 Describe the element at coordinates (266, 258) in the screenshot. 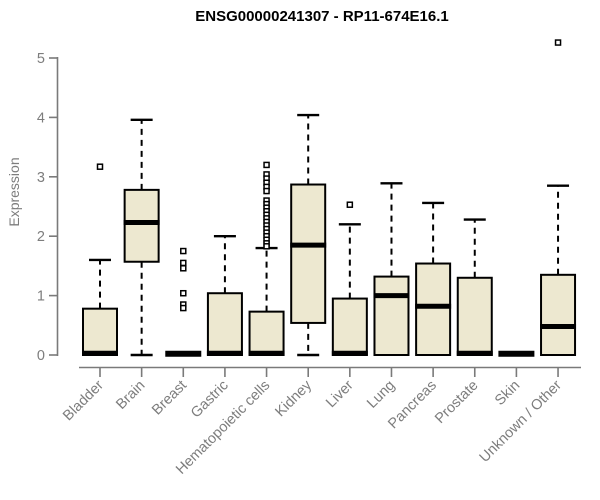

I see `box-hematopoietic-cells` at that location.